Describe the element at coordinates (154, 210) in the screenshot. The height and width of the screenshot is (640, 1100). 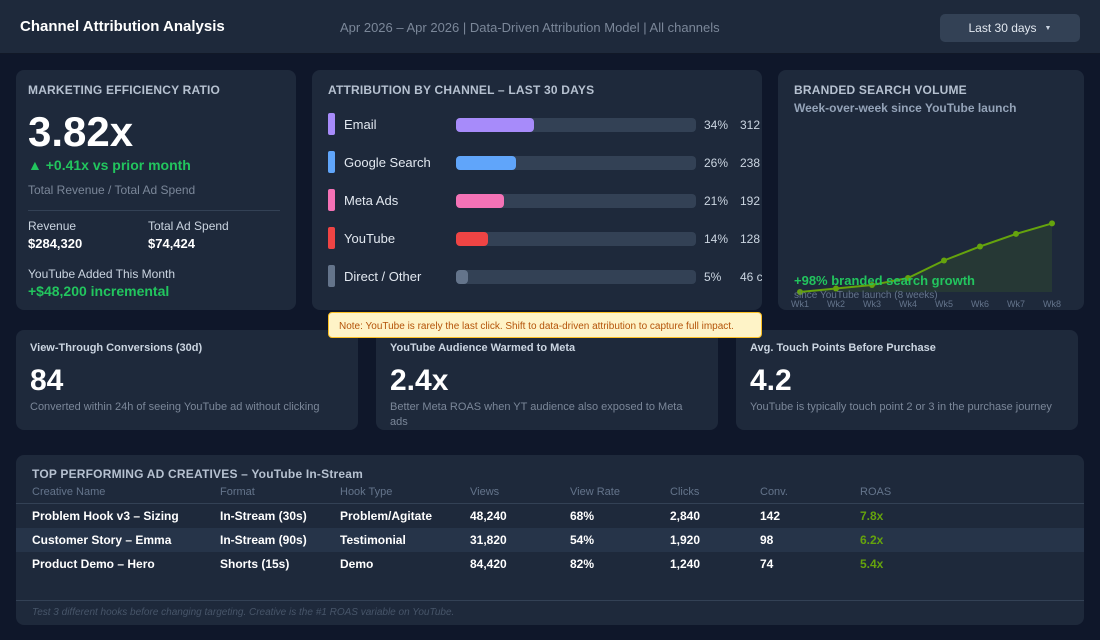
I see `divider` at that location.